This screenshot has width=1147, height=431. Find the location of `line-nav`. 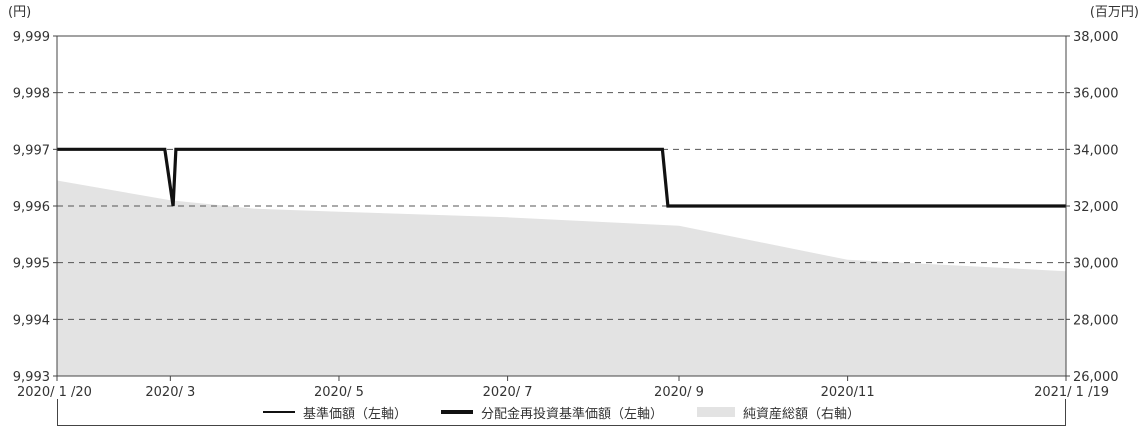

line-nav is located at coordinates (561, 177).